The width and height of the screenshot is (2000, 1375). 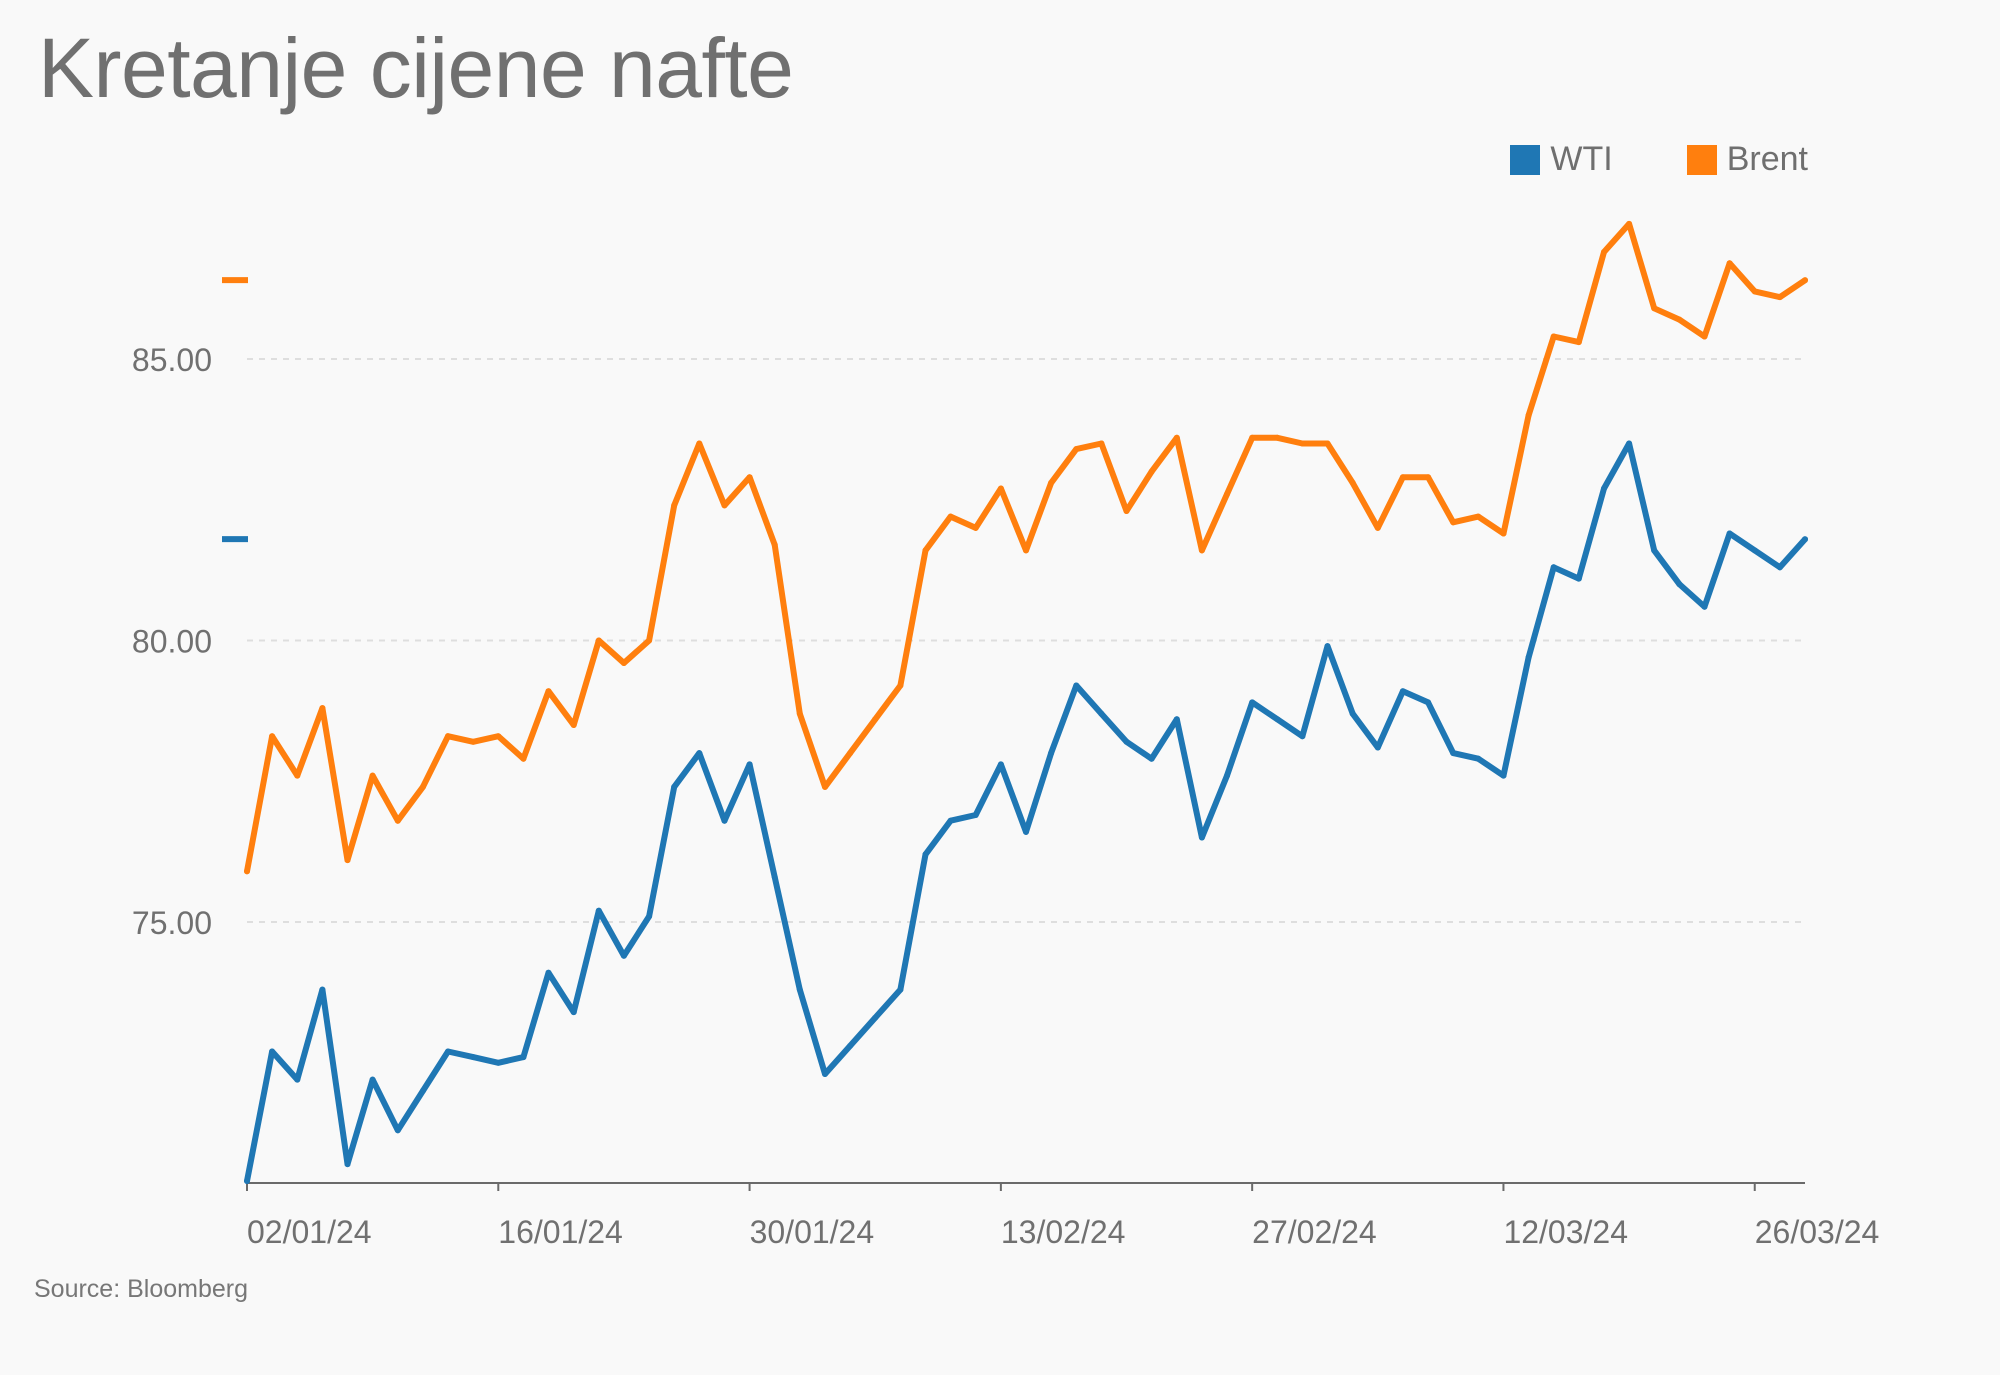 I want to click on legend-label-brent: Brent, so click(x=1767, y=159).